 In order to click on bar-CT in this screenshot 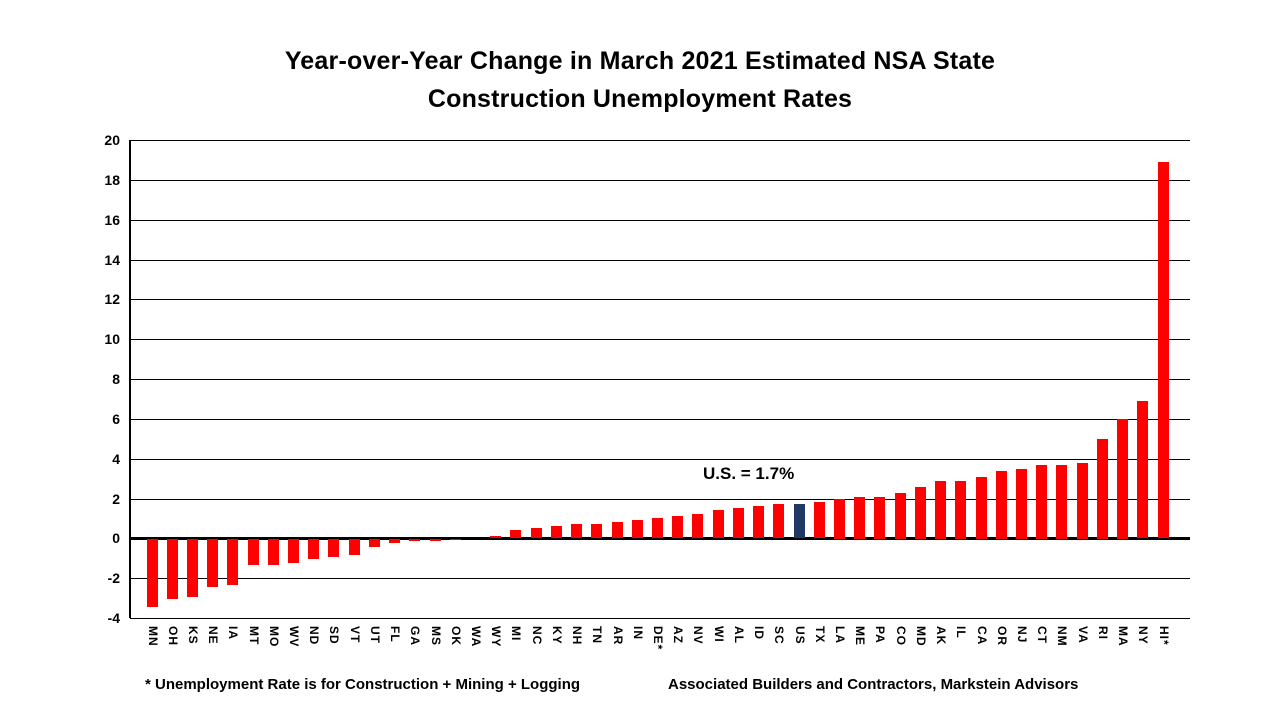, I will do `click(1042, 501)`.